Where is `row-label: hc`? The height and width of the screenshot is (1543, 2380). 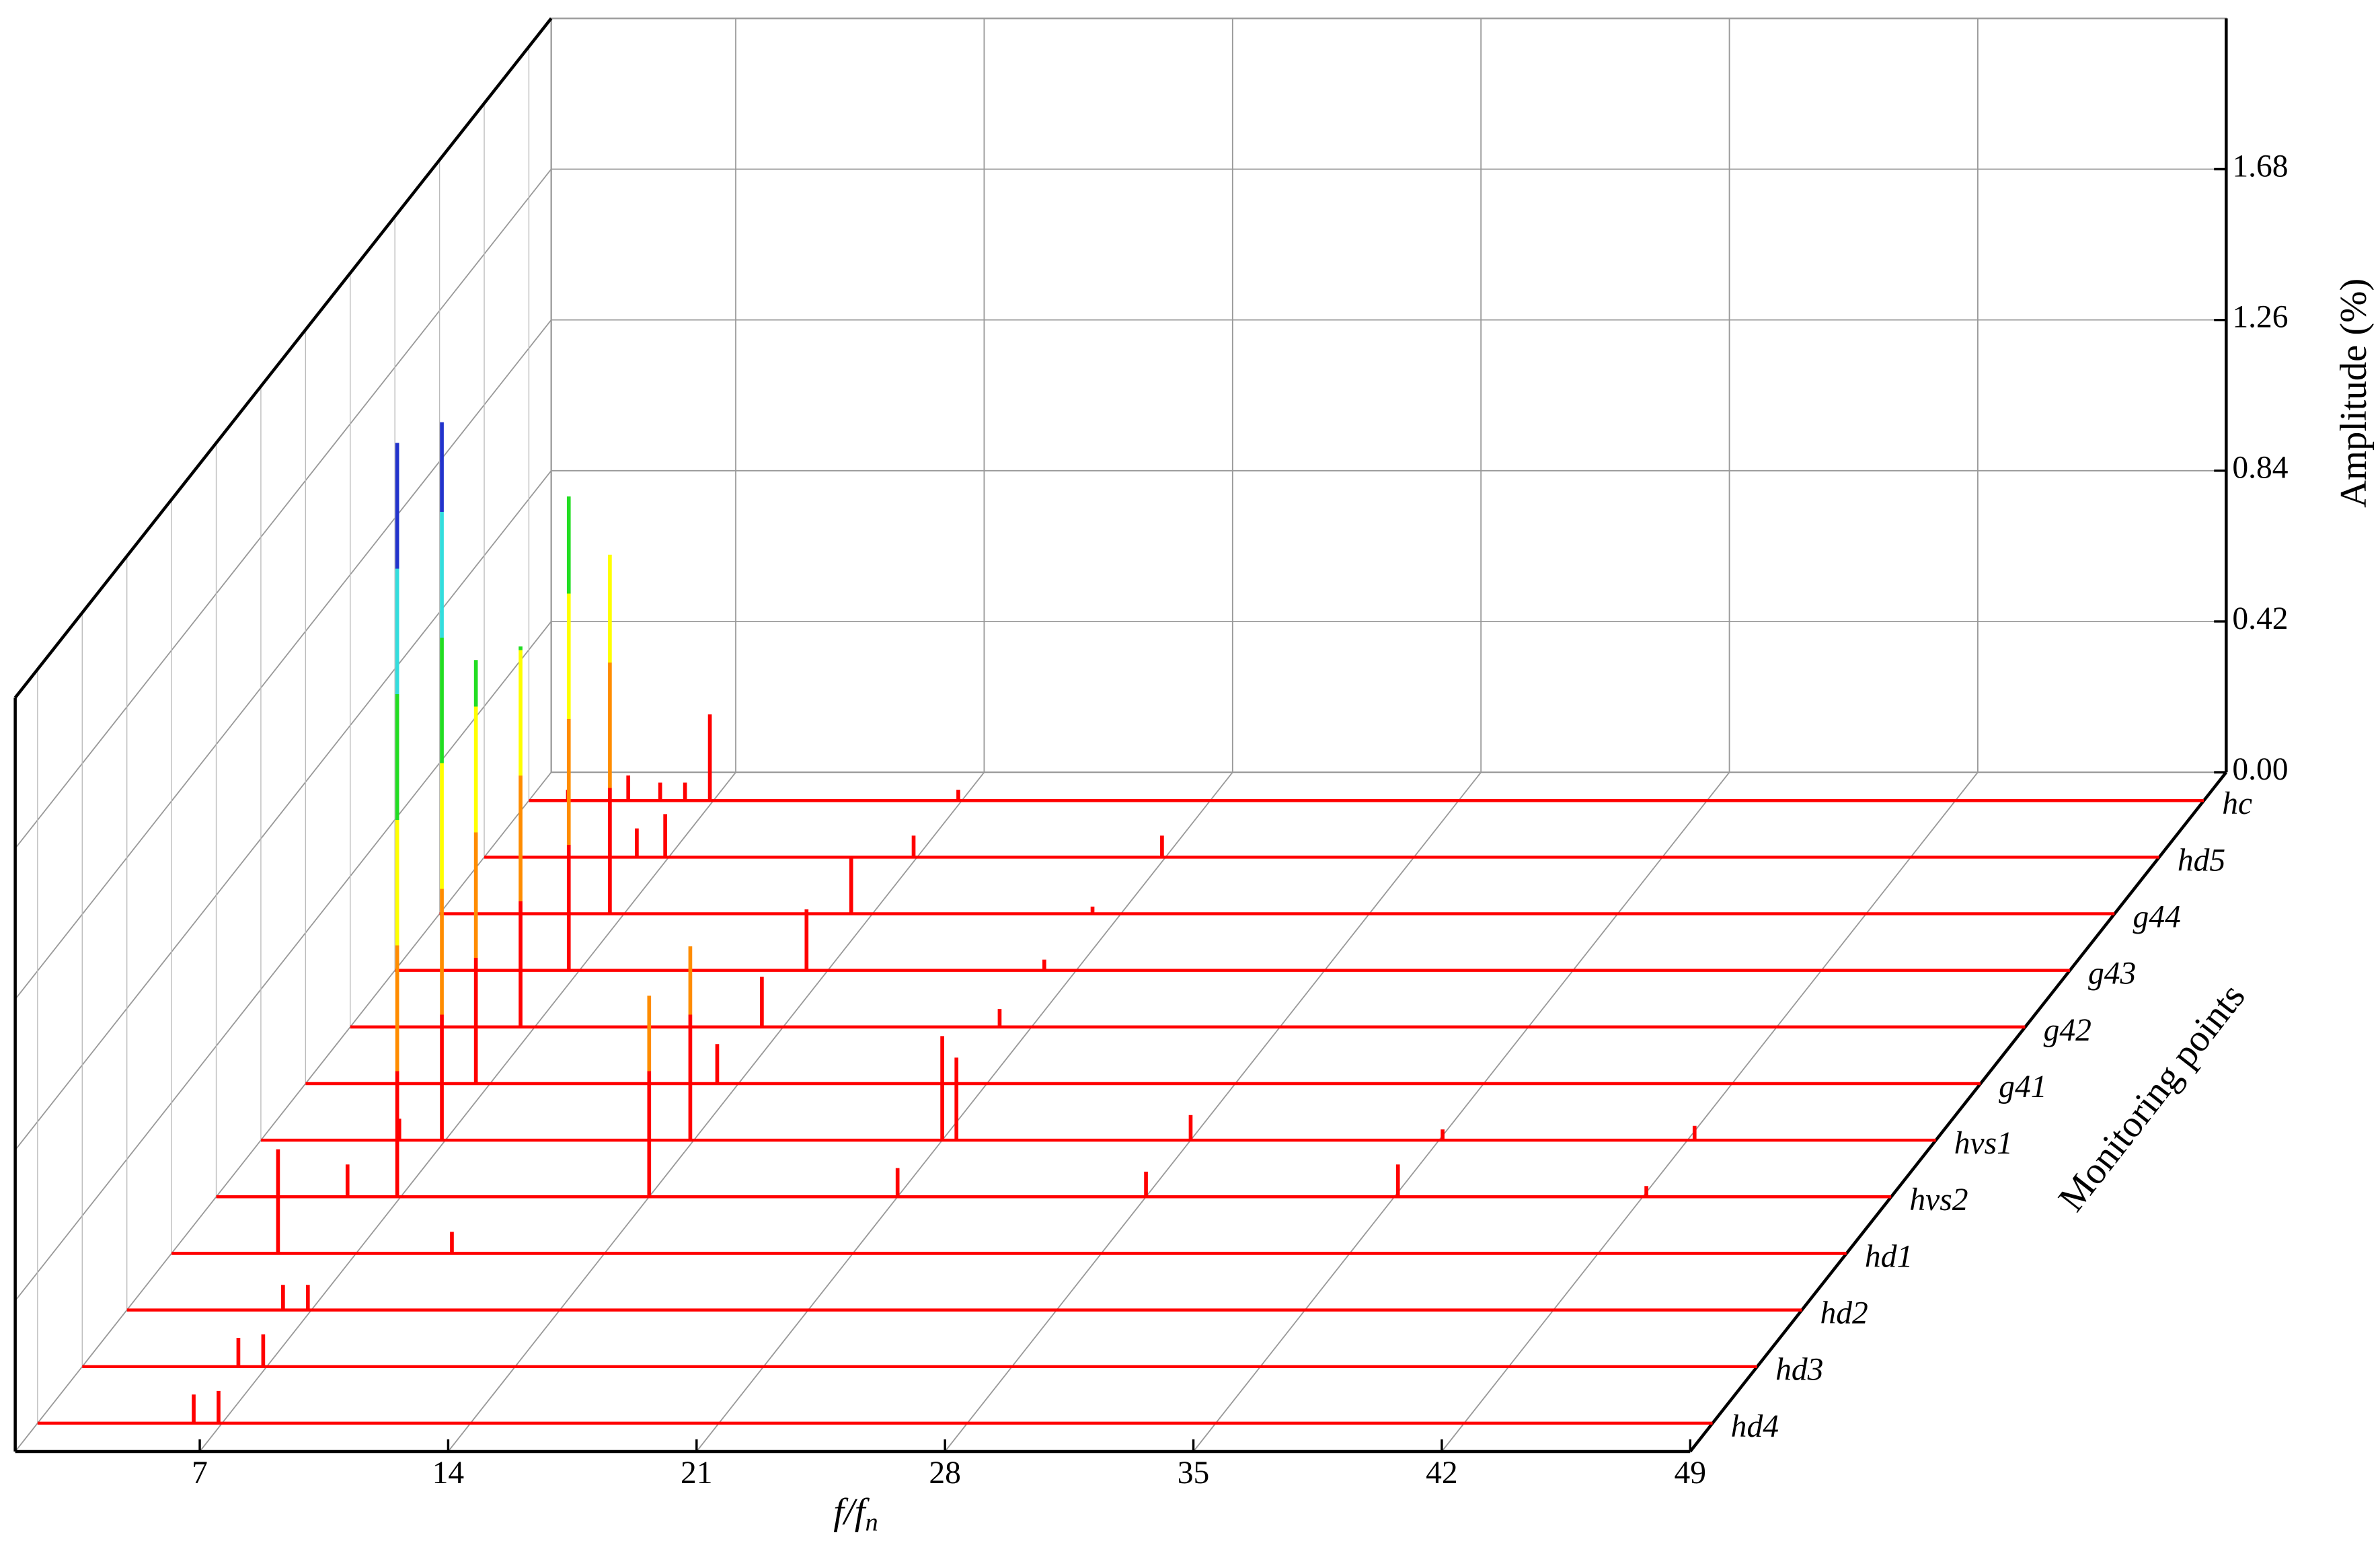 row-label: hc is located at coordinates (2237, 803).